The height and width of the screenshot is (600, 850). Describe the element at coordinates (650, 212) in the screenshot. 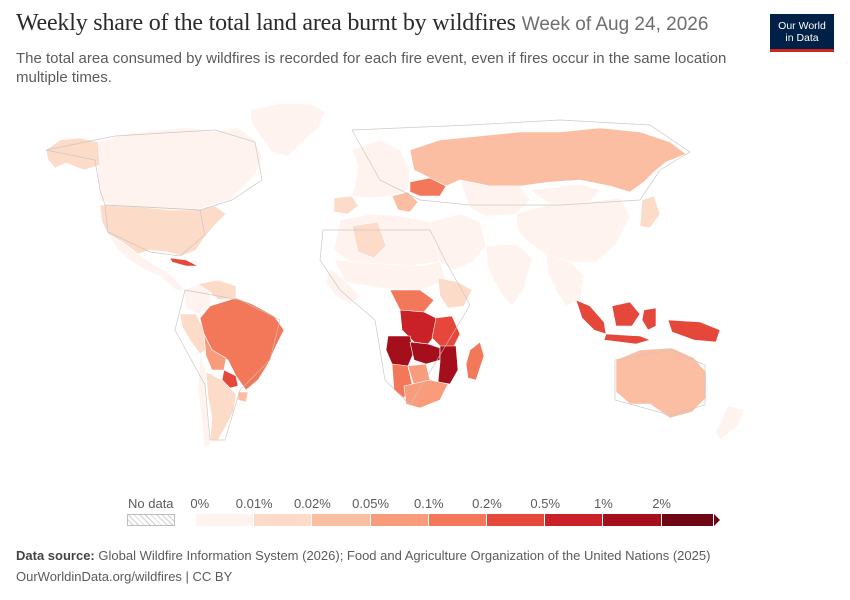

I see `region-japan` at that location.